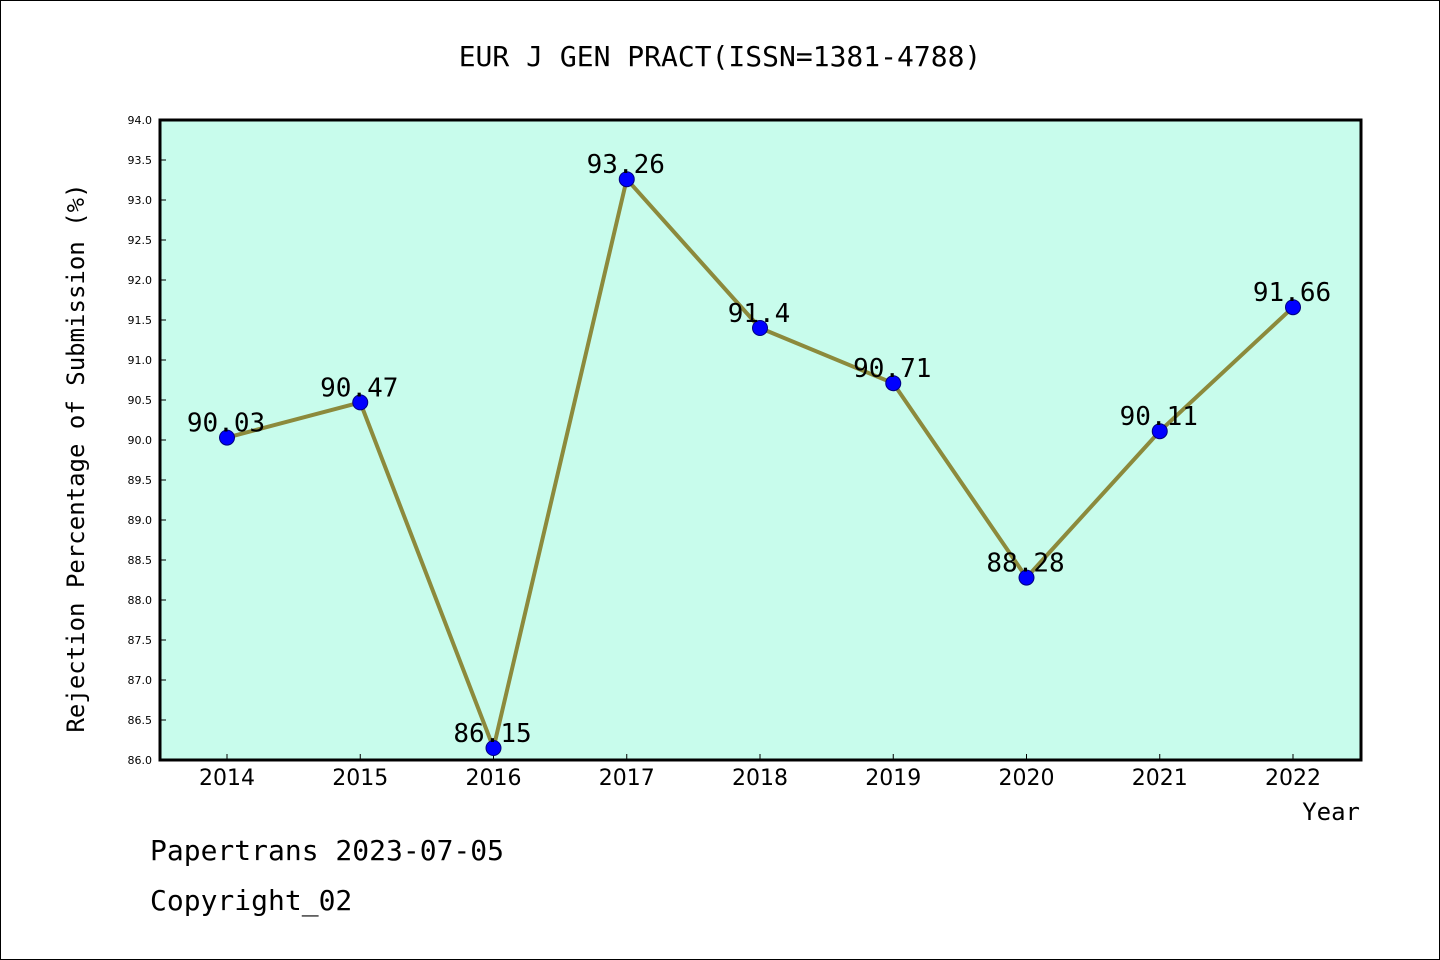  I want to click on y-tick-label: 86.5, so click(140, 720).